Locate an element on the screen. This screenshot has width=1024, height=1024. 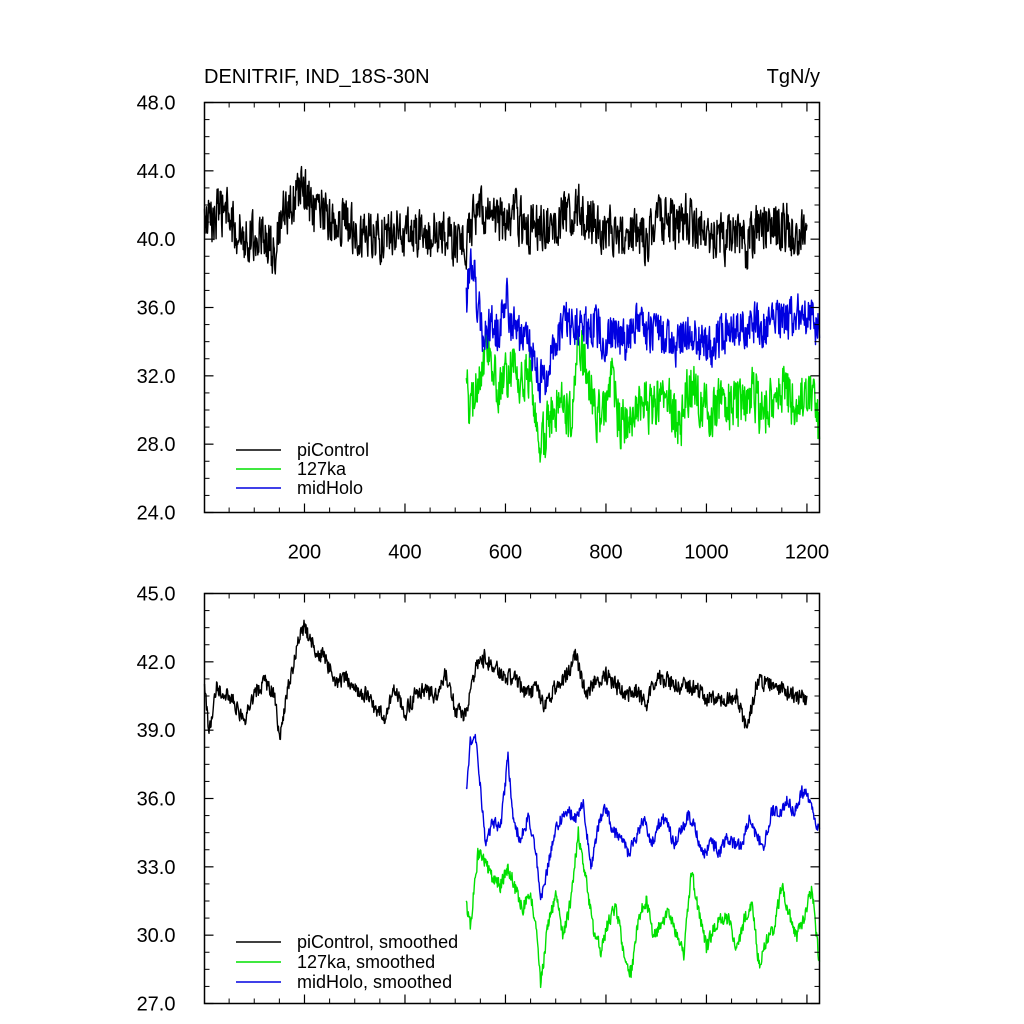
y-tick-label: 28.0 is located at coordinates (156, 445).